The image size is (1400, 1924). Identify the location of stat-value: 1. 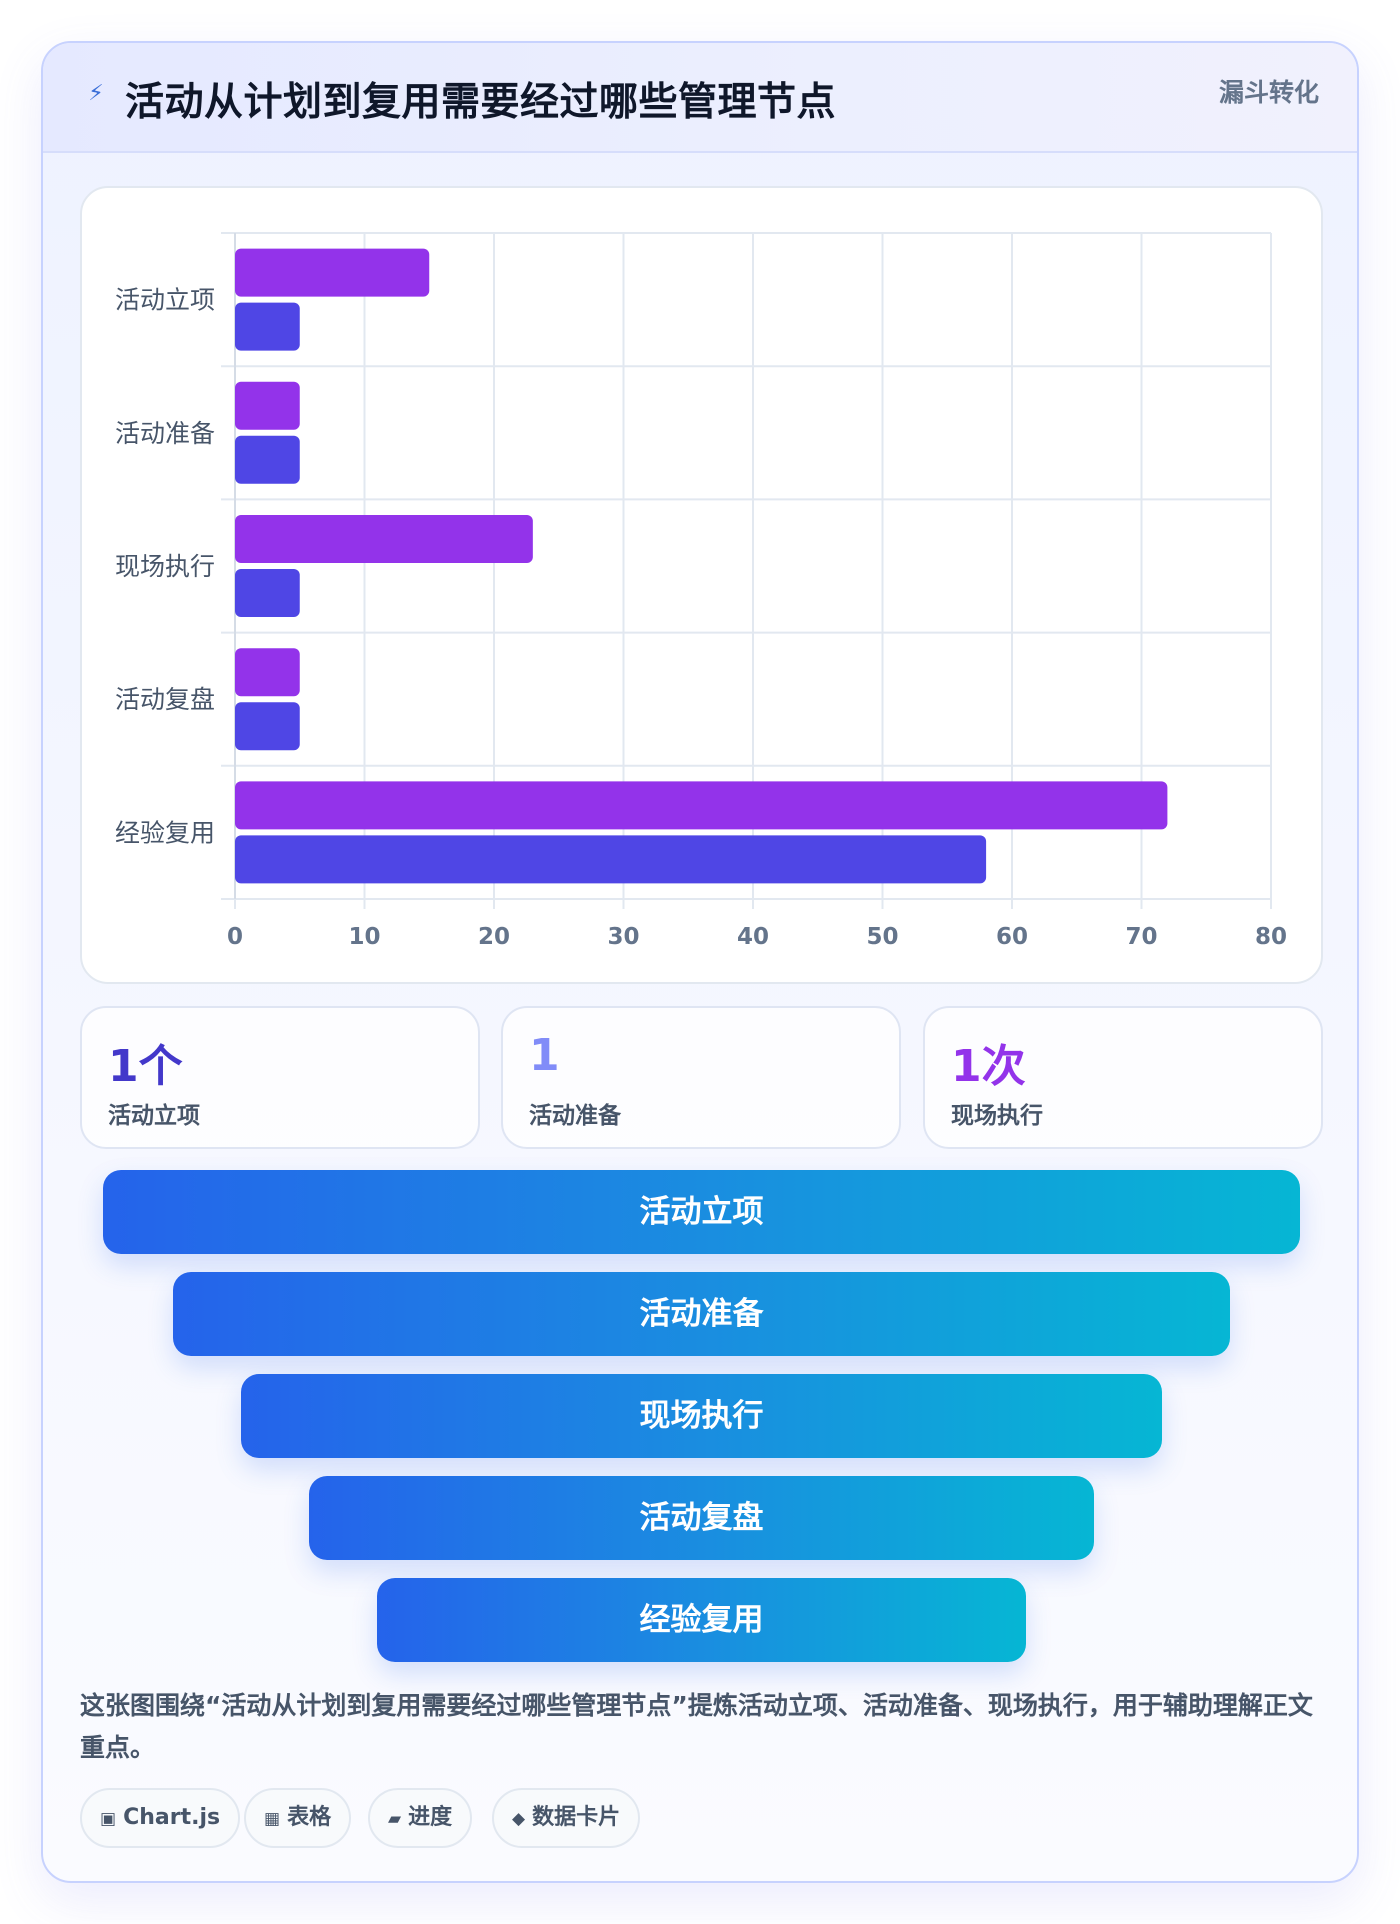
(544, 1055).